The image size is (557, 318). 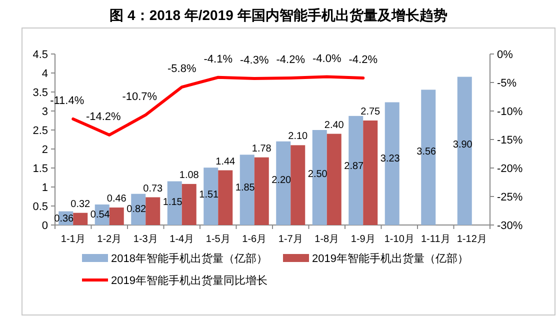 What do you see at coordinates (510, 140) in the screenshot?
I see `y2-tick-label: -15%` at bounding box center [510, 140].